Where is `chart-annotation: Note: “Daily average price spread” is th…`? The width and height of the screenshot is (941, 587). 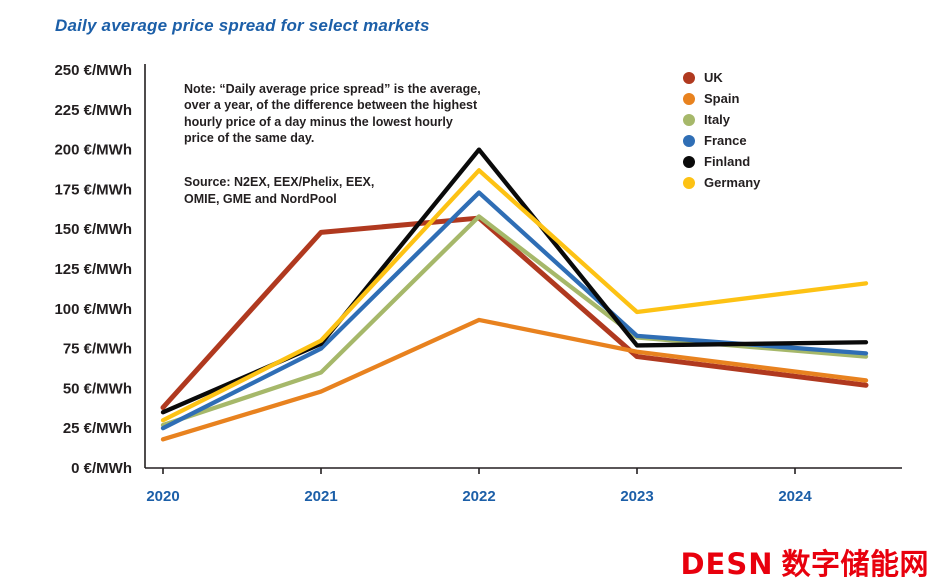
chart-annotation: Note: “Daily average price spread” is th… is located at coordinates (334, 144).